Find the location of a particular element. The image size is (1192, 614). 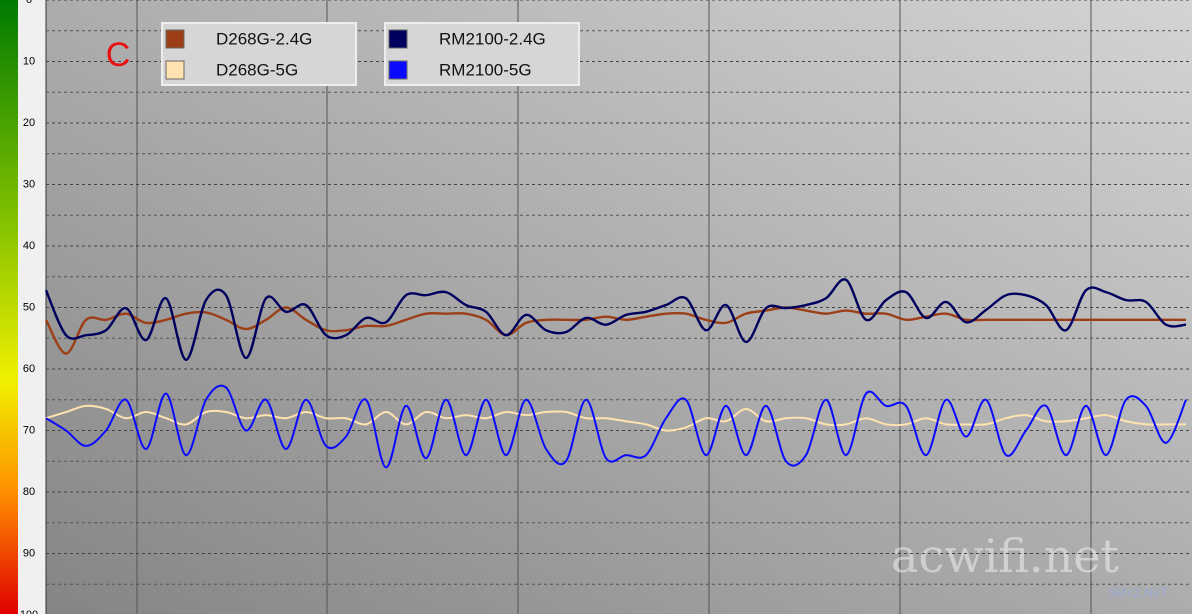

y-tick-label: 60 is located at coordinates (29, 369).